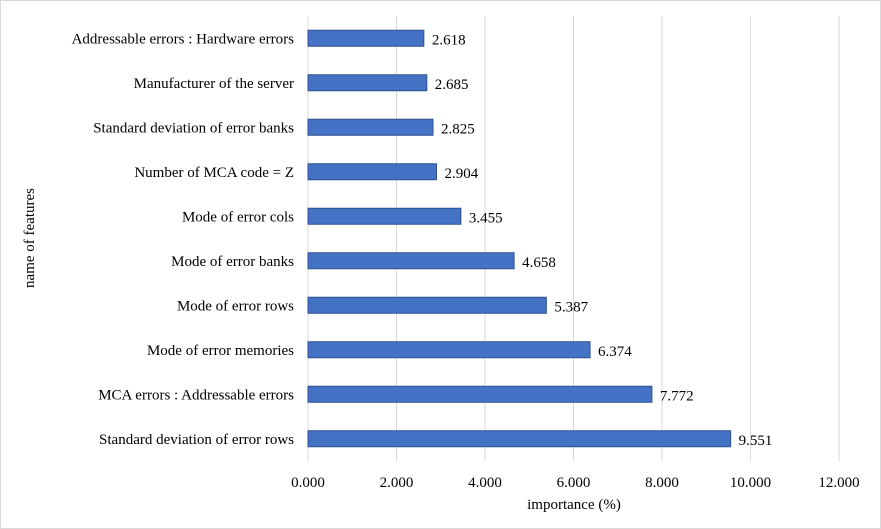 The image size is (881, 529). What do you see at coordinates (308, 483) in the screenshot?
I see `x-tick-label: 0.000` at bounding box center [308, 483].